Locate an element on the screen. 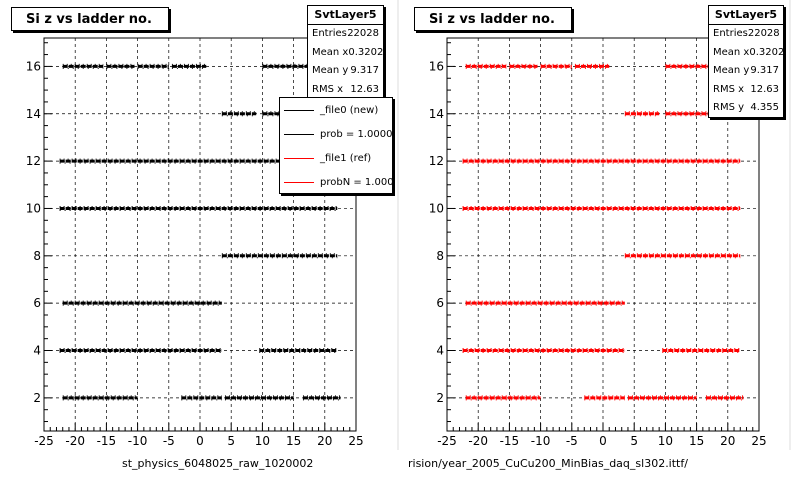 This screenshot has height=480, width=800. stats-label: RMS y is located at coordinates (729, 108).